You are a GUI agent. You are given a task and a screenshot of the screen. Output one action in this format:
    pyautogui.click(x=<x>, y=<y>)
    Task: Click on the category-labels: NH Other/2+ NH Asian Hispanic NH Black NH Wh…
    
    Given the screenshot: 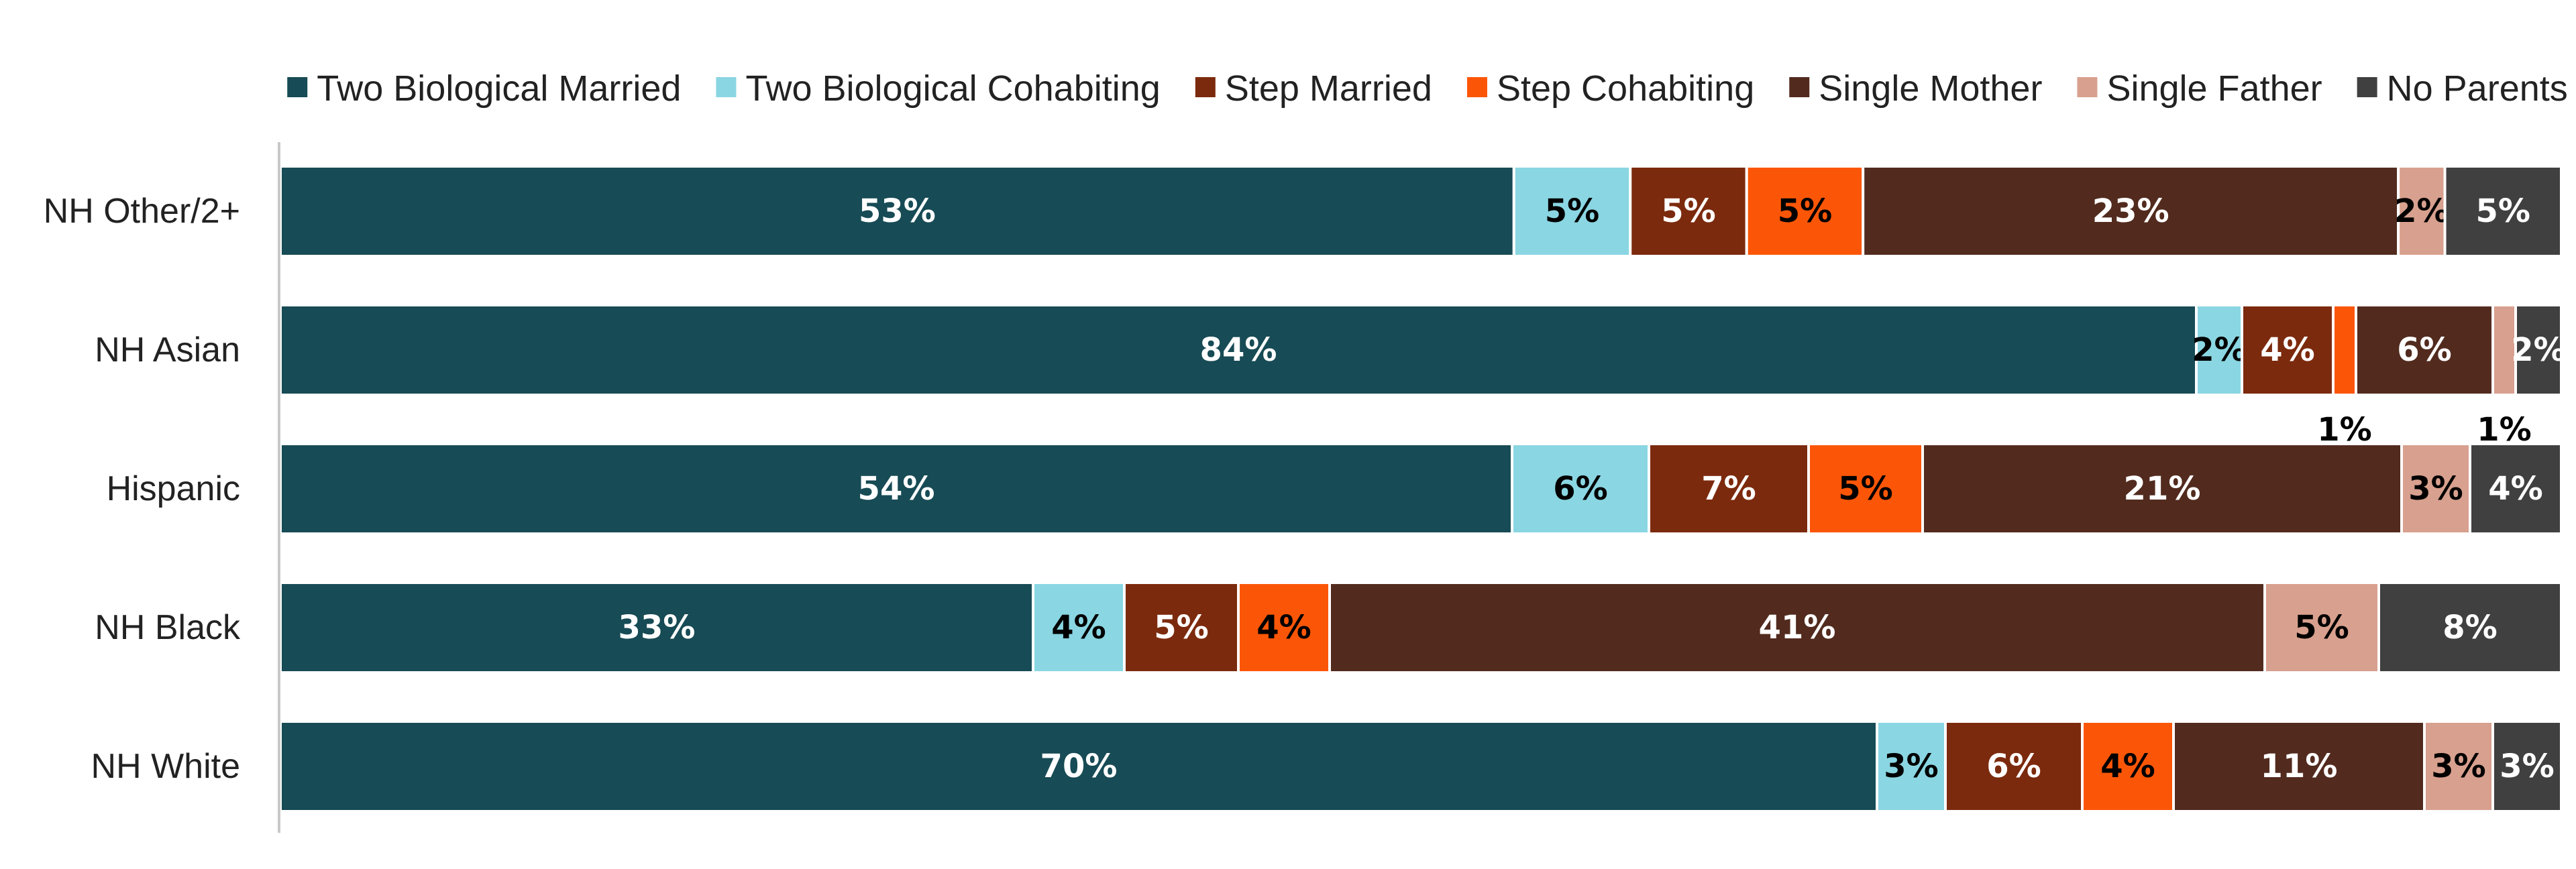 What is the action you would take?
    pyautogui.click(x=142, y=489)
    